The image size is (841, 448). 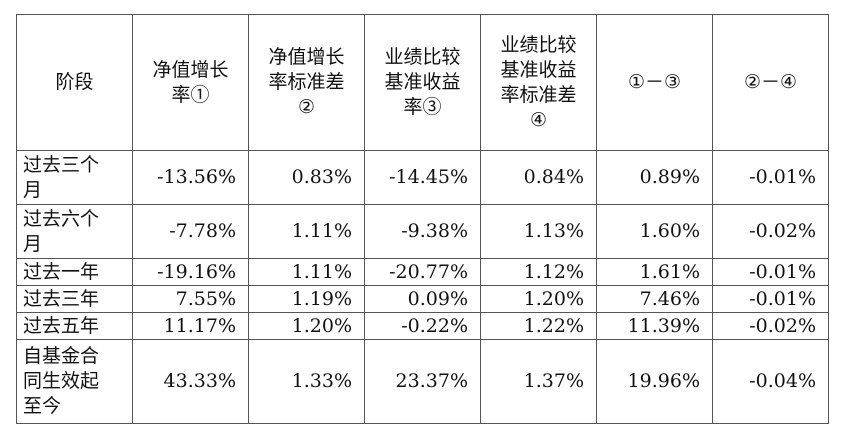 What do you see at coordinates (190, 299) in the screenshot?
I see `cell-nav-growth-rate: 7.55%` at bounding box center [190, 299].